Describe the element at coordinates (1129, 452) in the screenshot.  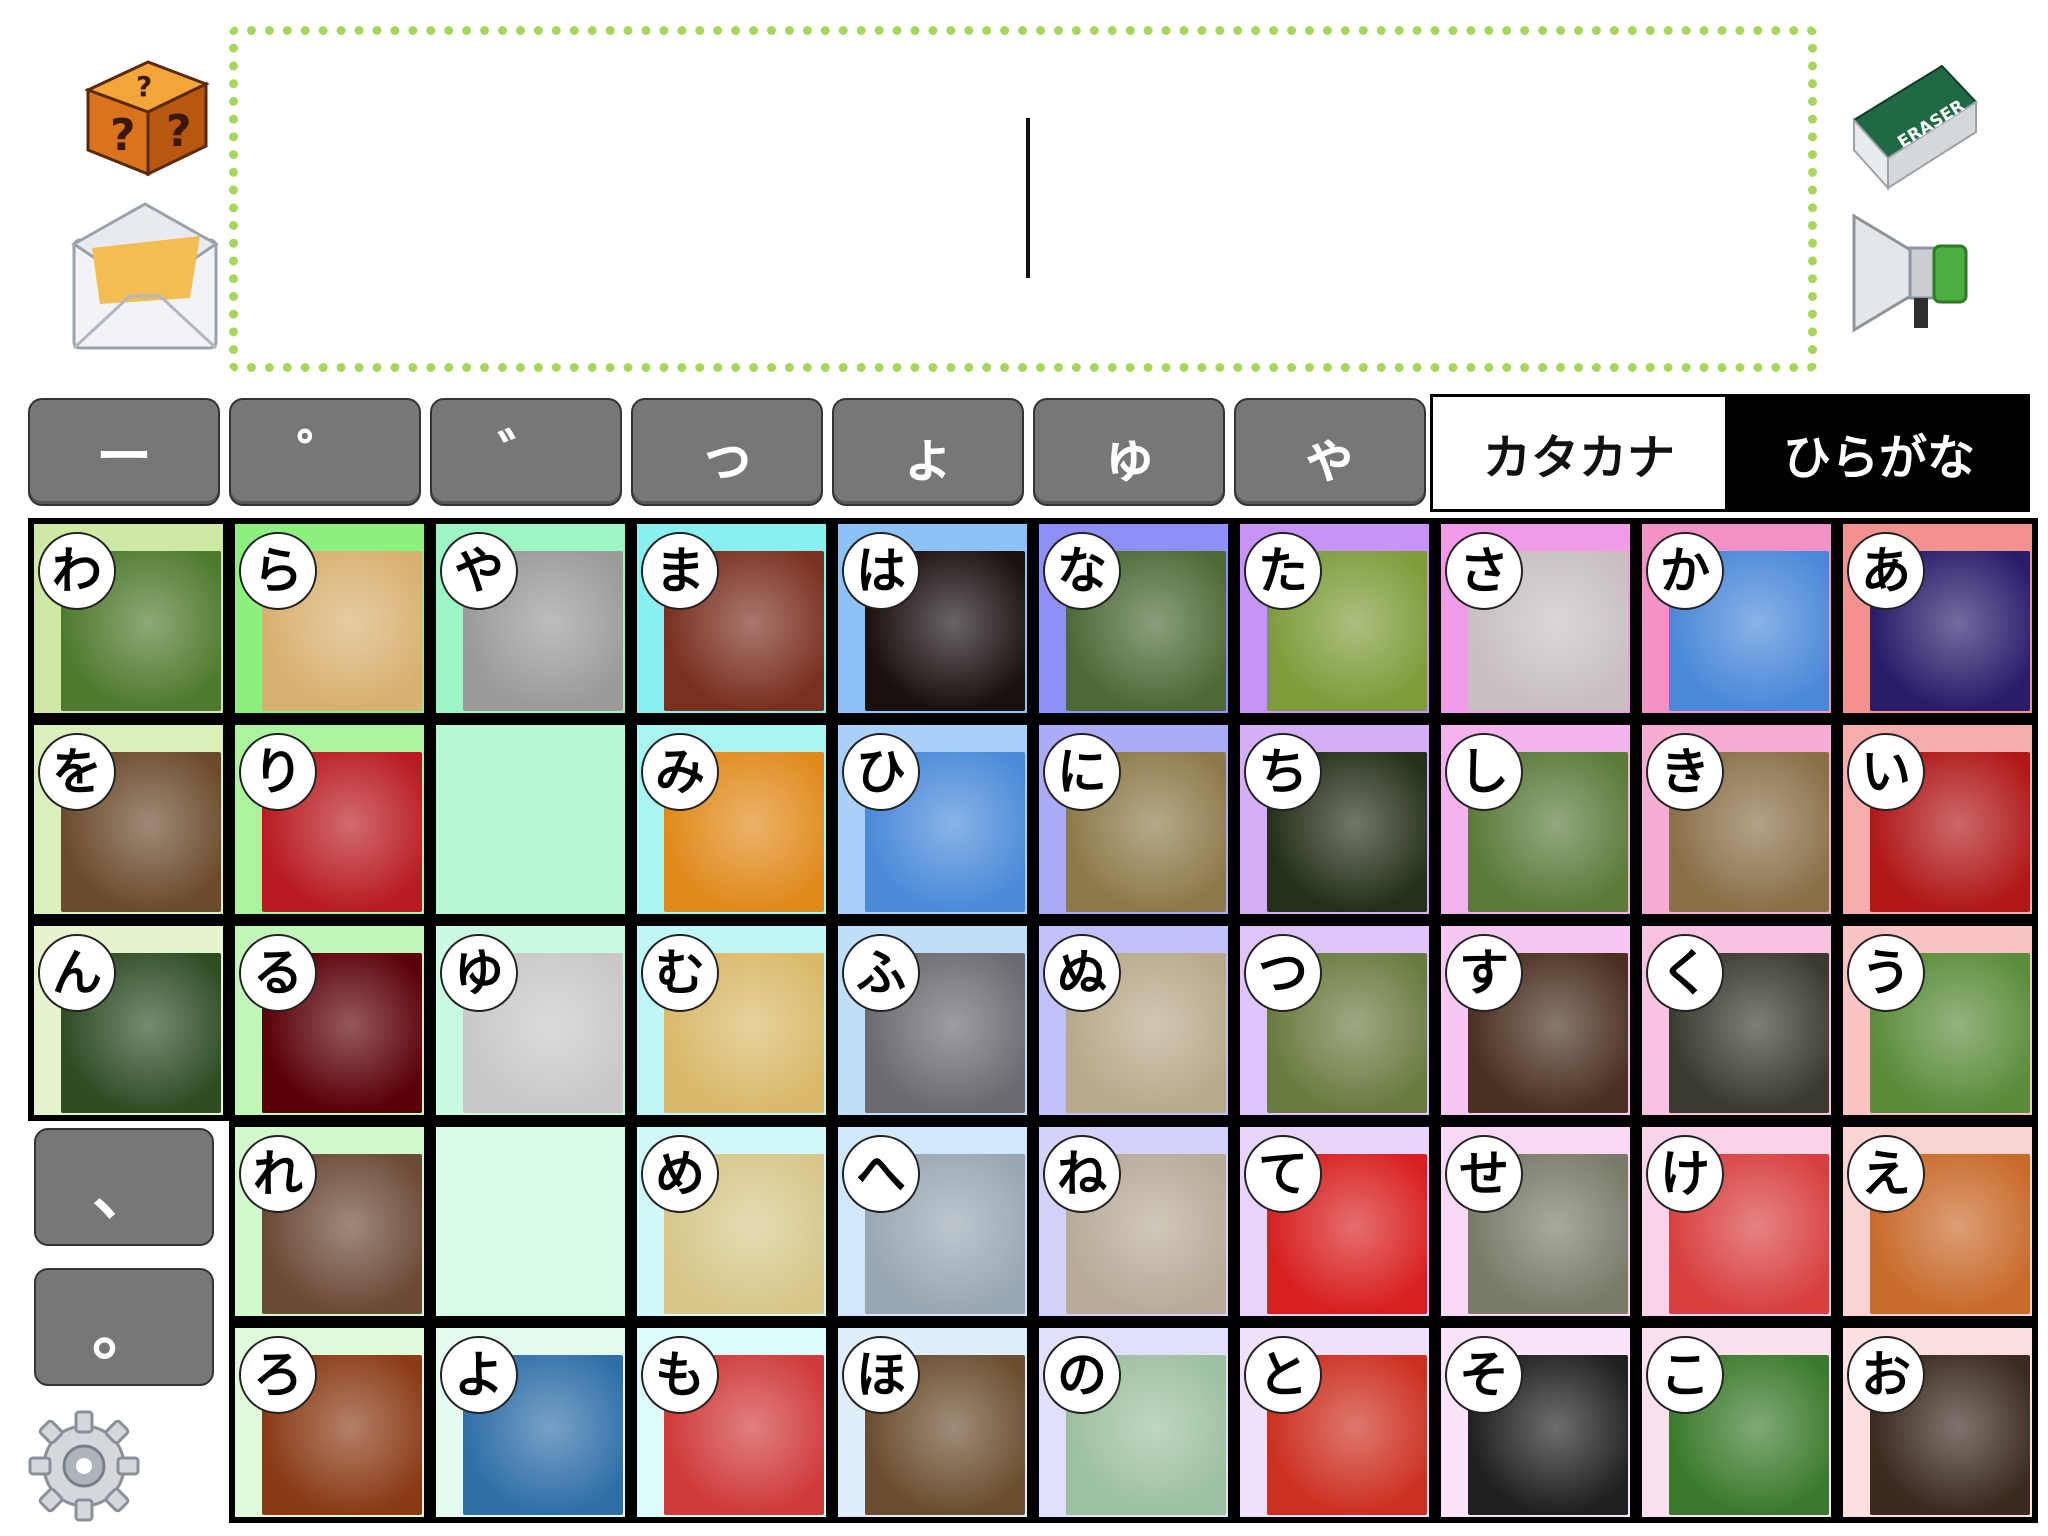
I see `modifier-small-yu-button: ゅ` at that location.